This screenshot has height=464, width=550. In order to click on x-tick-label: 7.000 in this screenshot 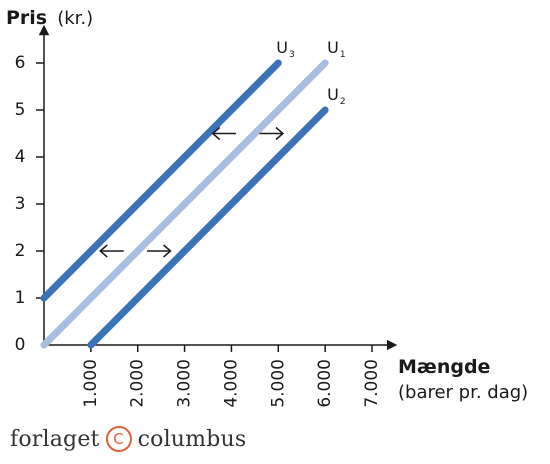, I will do `click(372, 383)`.